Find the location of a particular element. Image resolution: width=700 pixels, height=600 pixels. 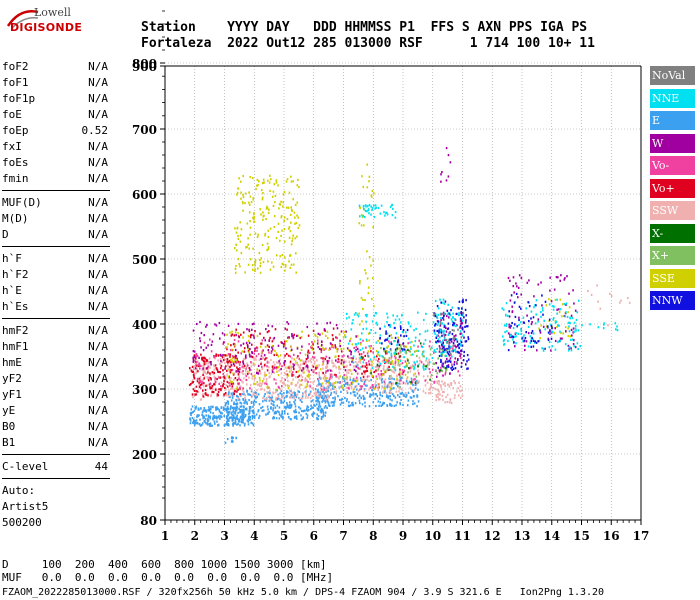

param-row: yF2 N/A is located at coordinates (55, 380).